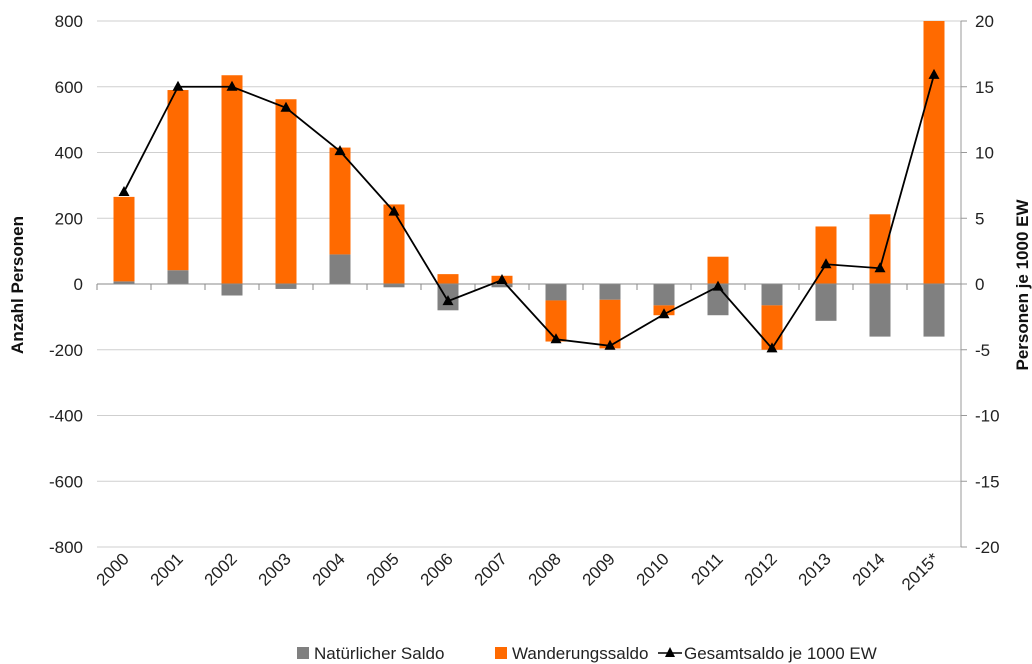 The width and height of the screenshot is (1032, 664). What do you see at coordinates (275, 569) in the screenshot?
I see `x-tick-label: 2003` at bounding box center [275, 569].